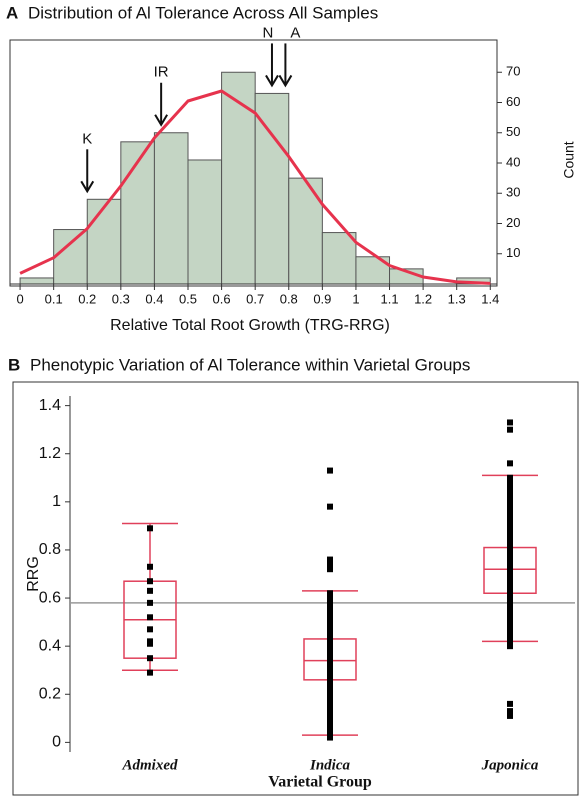  I want to click on y-tick-label: 0.6, so click(50, 597).